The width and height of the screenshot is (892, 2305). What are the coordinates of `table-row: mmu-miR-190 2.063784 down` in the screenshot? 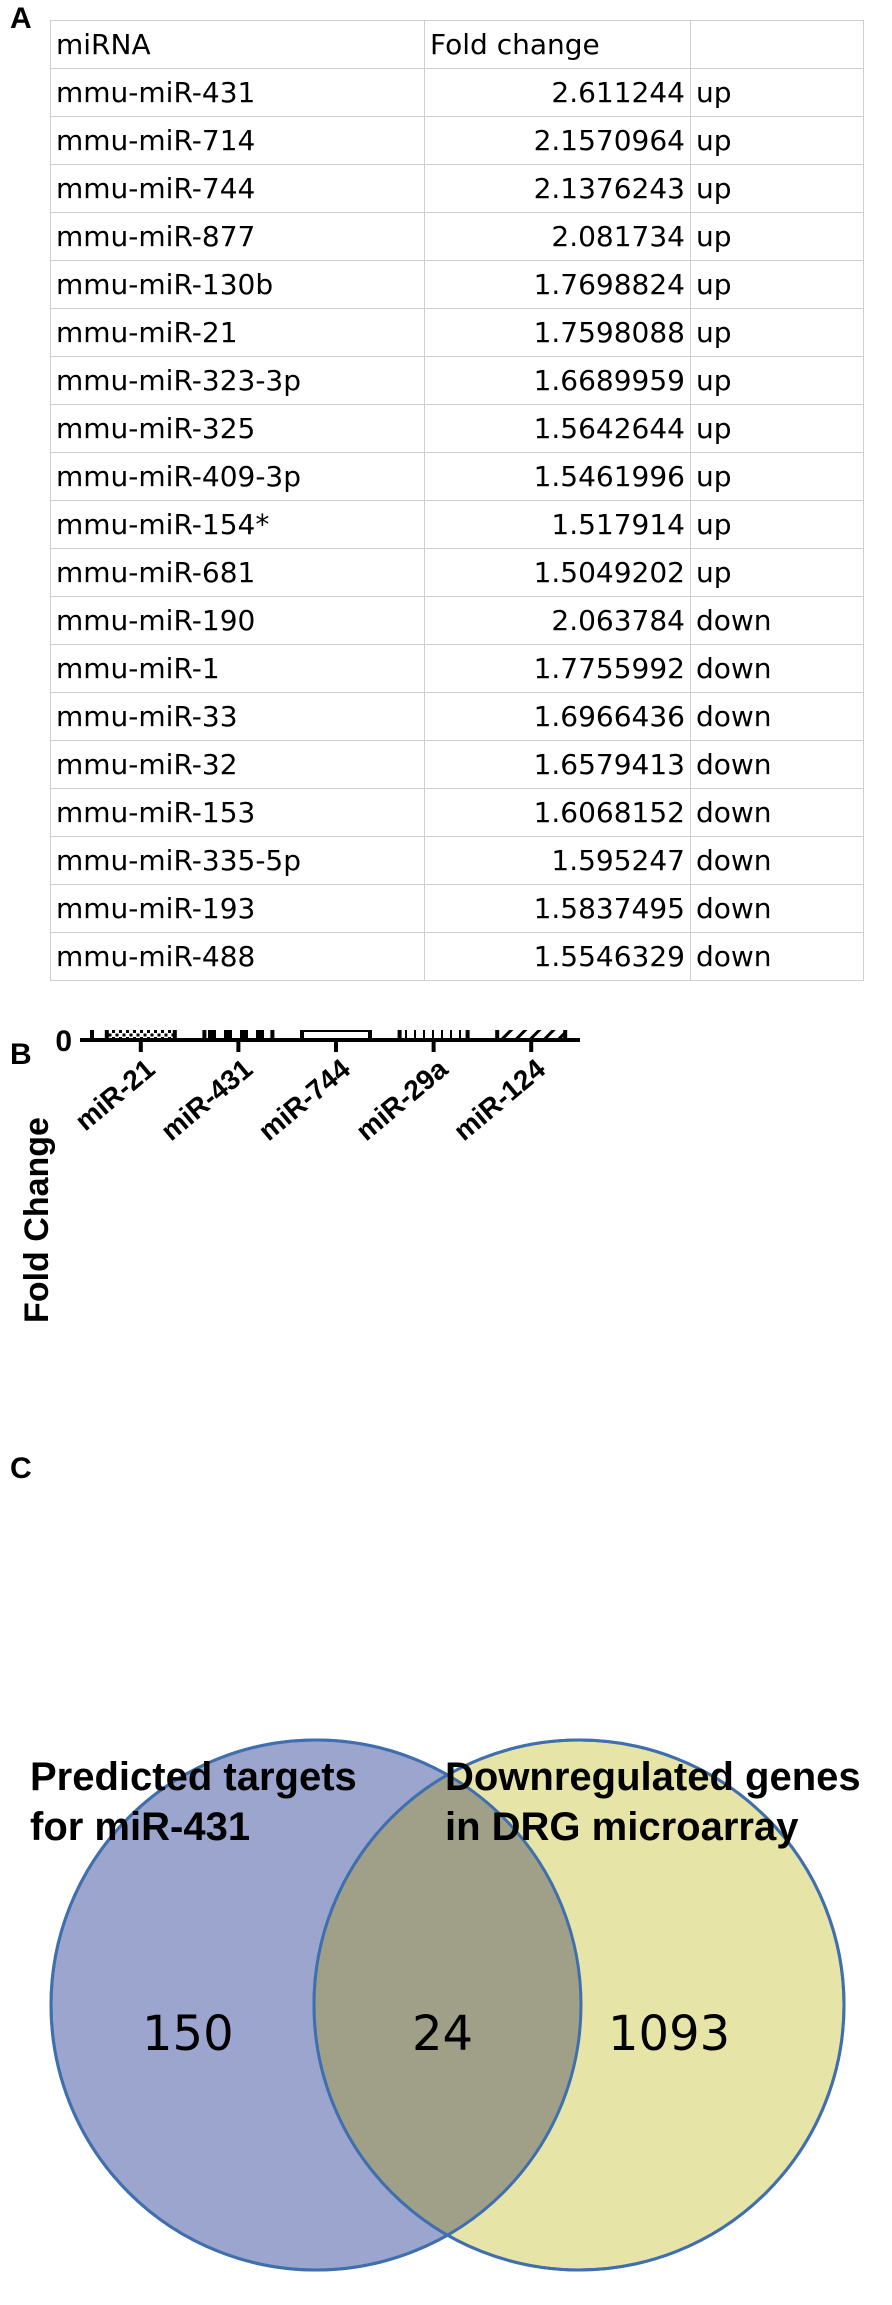 It's located at (457, 620).